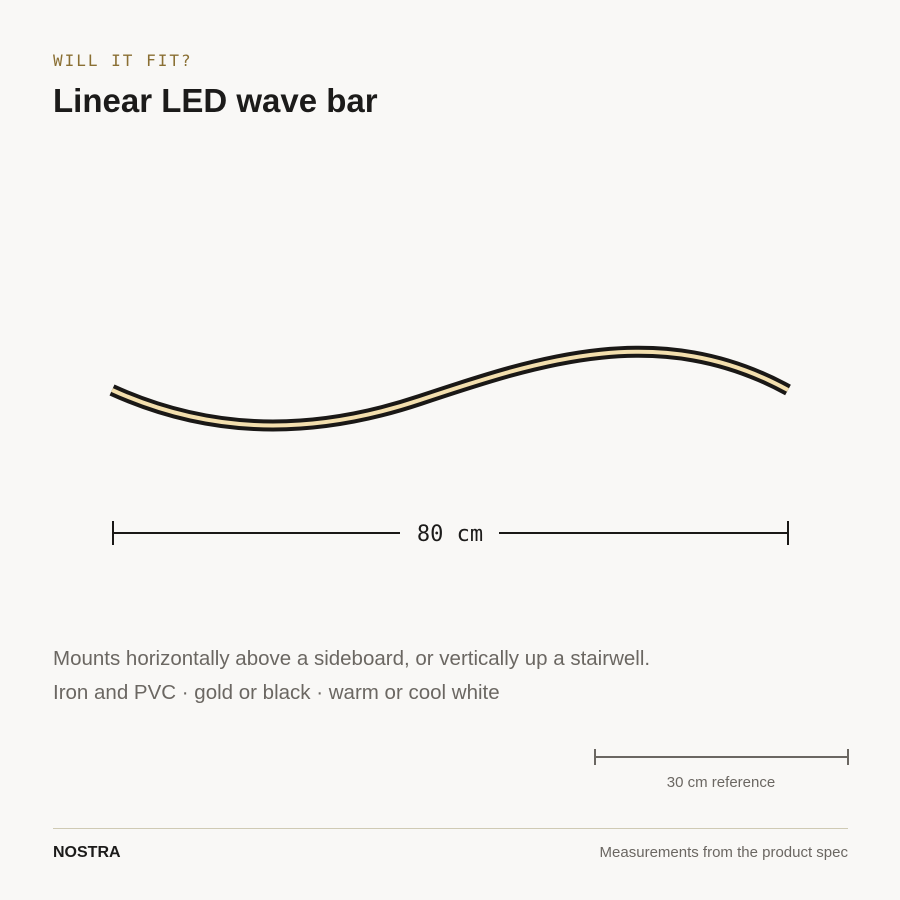 This screenshot has height=900, width=900. I want to click on dimension-label: 80 cm, so click(450, 534).